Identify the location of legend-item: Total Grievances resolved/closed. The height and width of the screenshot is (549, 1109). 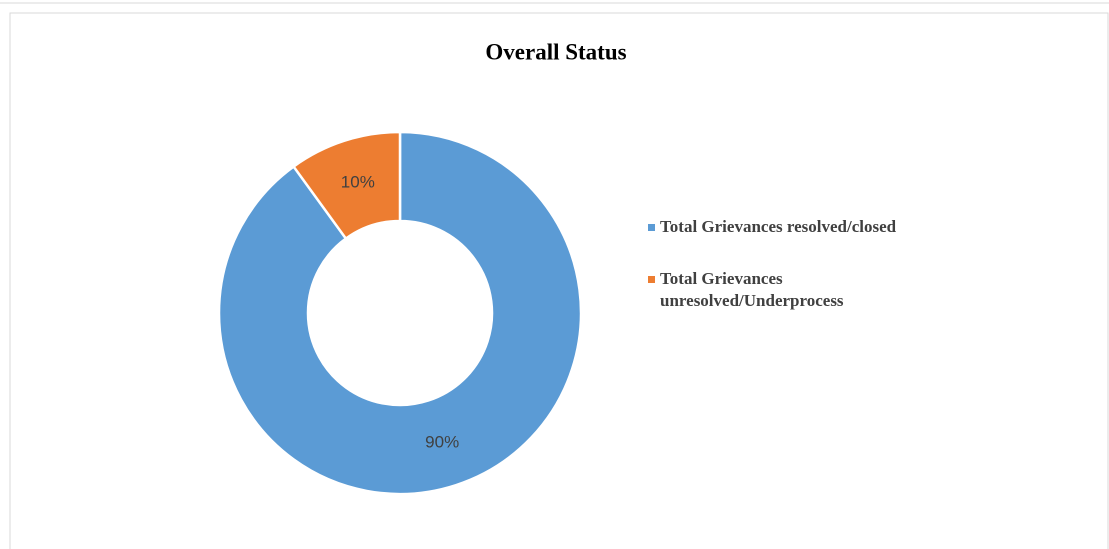
(838, 227).